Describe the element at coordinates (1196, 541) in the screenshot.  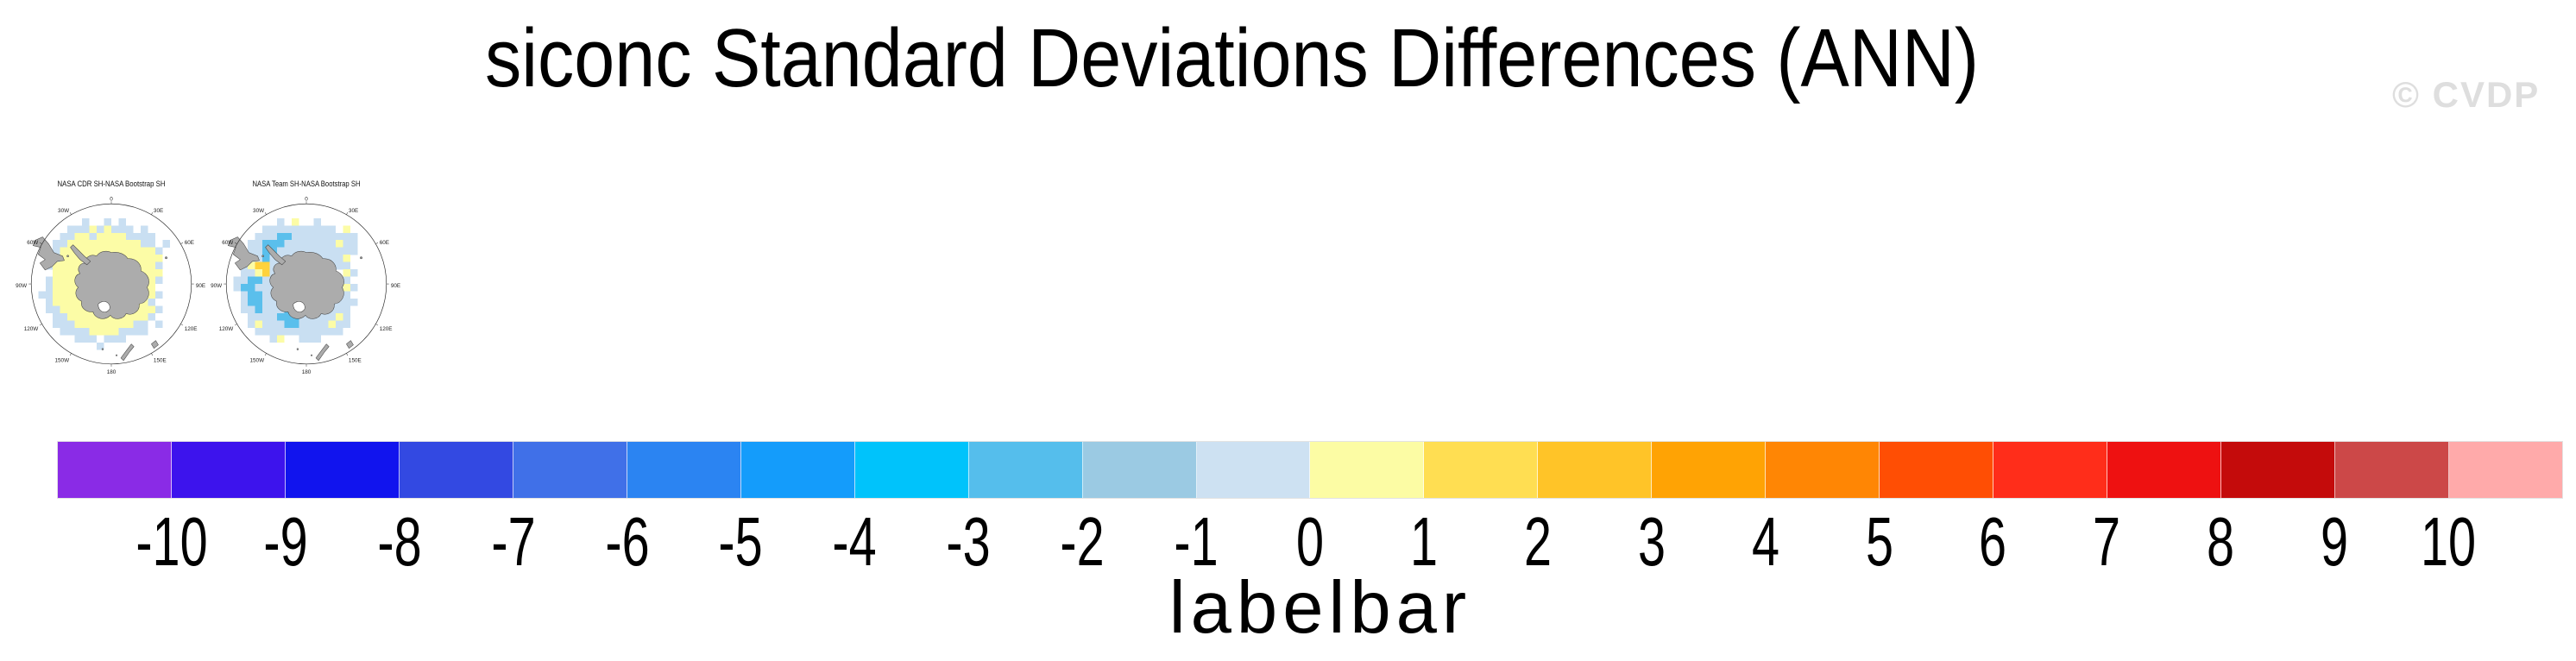
I see `colorbar-tick-label: -1` at that location.